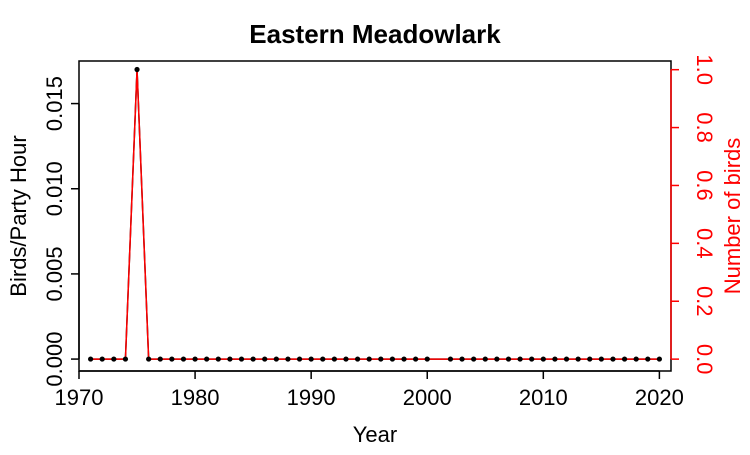 Image resolution: width=750 pixels, height=455 pixels. What do you see at coordinates (704, 185) in the screenshot?
I see `y-tick-label-right: 0.6` at bounding box center [704, 185].